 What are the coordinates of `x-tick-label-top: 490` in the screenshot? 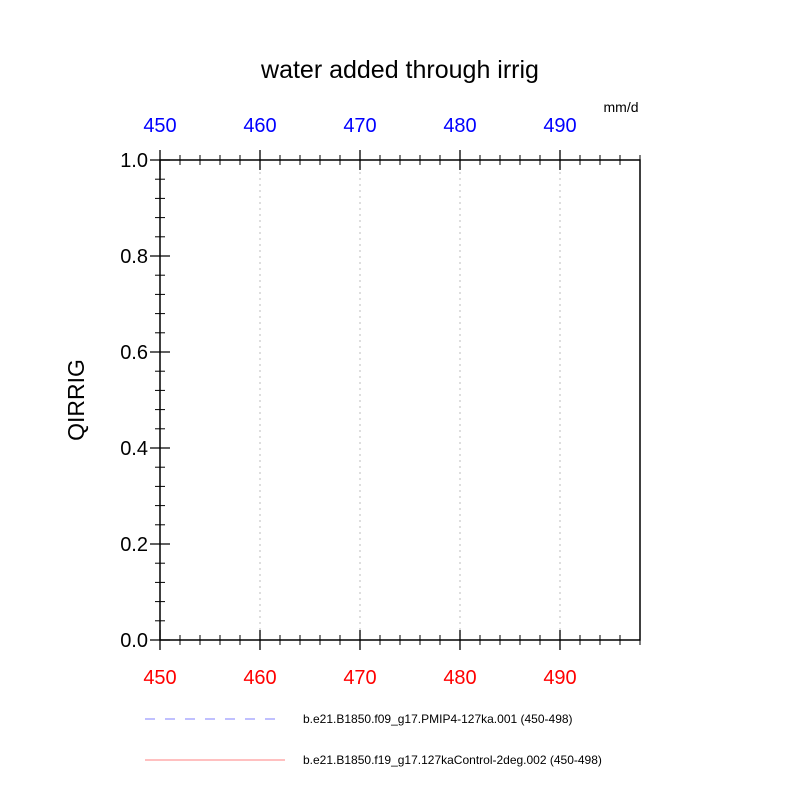 It's located at (559, 126).